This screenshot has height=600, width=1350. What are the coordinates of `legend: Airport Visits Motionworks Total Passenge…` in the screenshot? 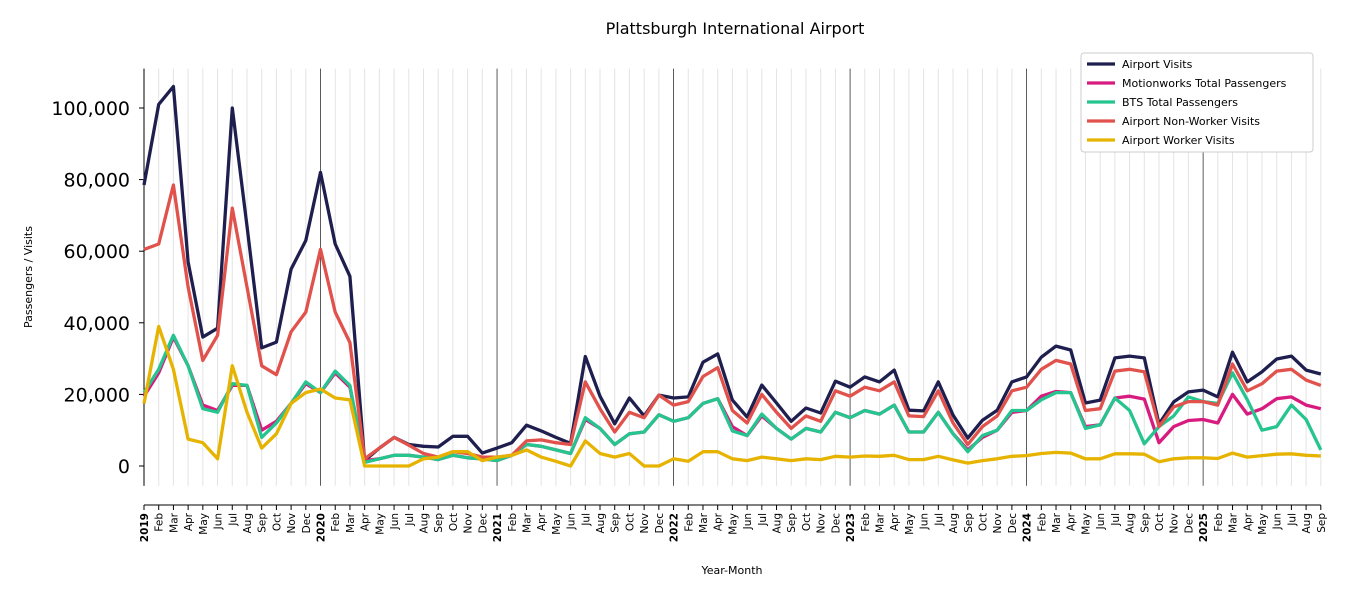 It's located at (1197, 102).